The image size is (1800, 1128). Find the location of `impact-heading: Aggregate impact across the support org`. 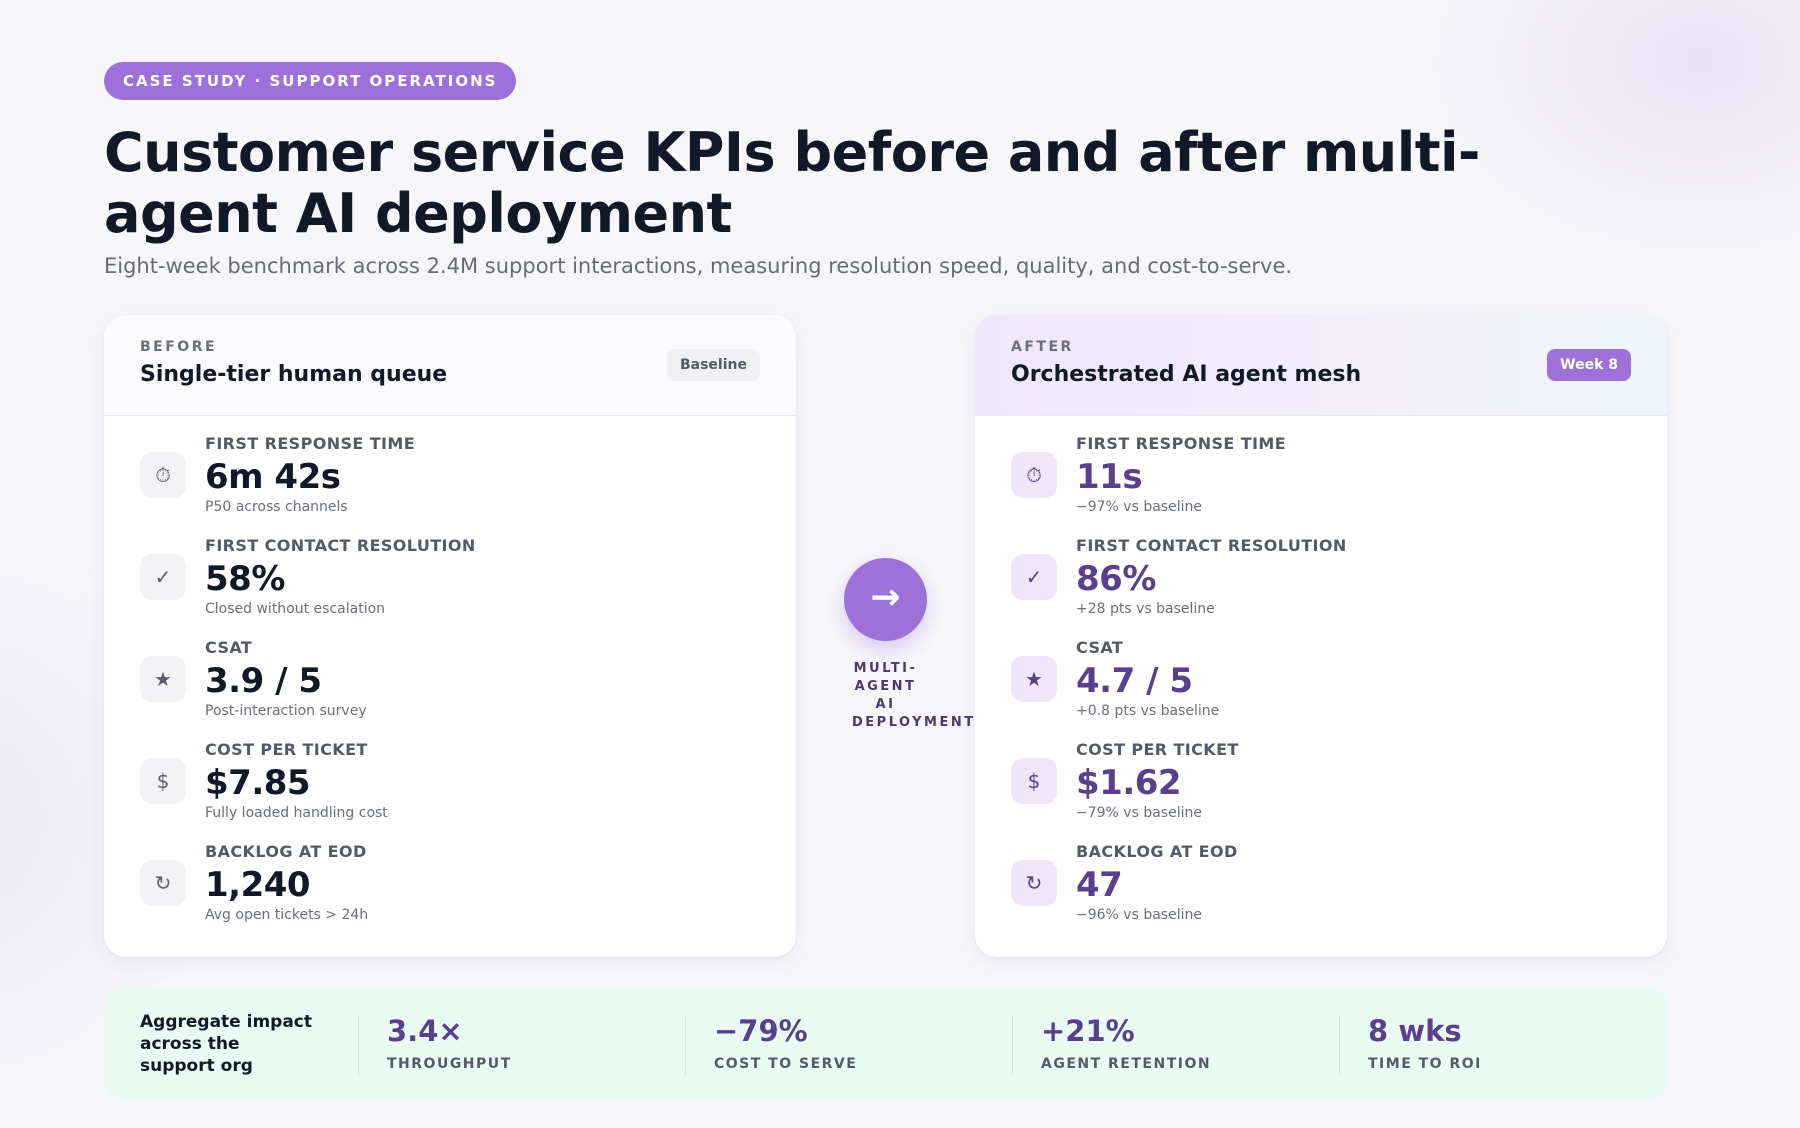

impact-heading: Aggregate impact across the support org is located at coordinates (226, 1044).